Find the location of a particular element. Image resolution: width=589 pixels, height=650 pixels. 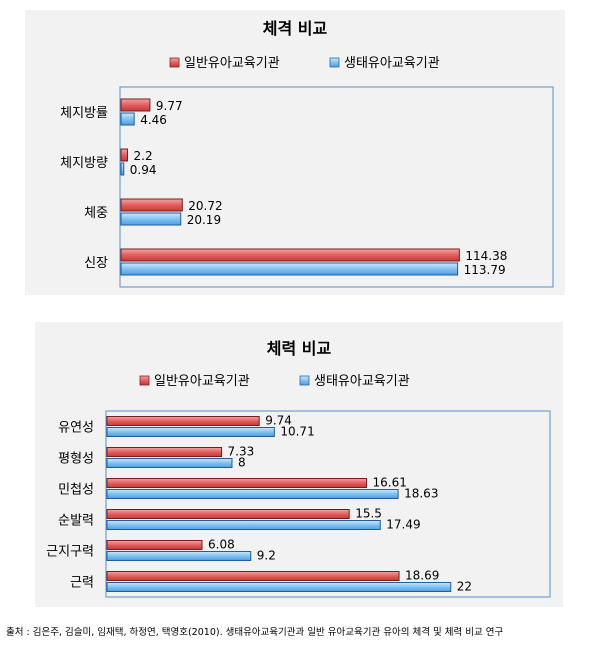

category-label: 체지방률 is located at coordinates (84, 113).